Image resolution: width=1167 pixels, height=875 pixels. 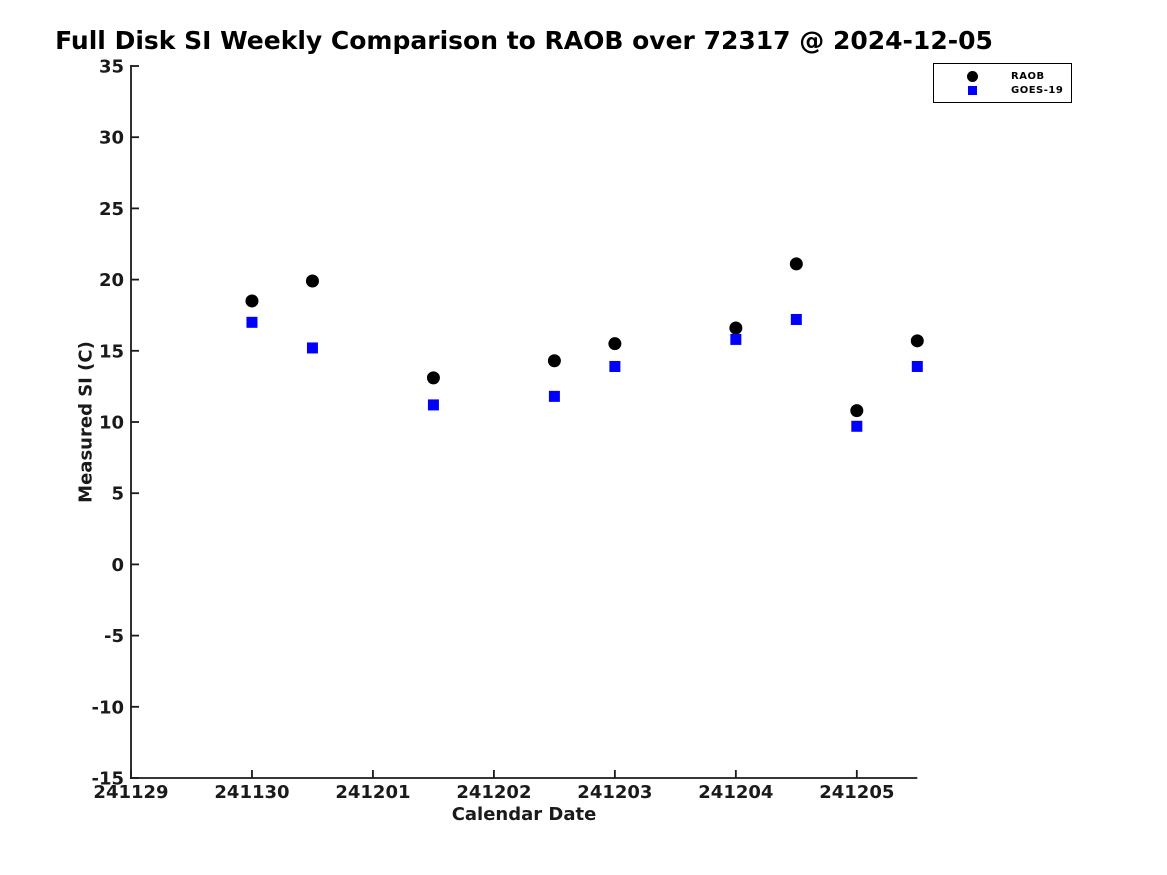 What do you see at coordinates (1037, 90) in the screenshot?
I see `legend-label-goes-19: GOES-19` at bounding box center [1037, 90].